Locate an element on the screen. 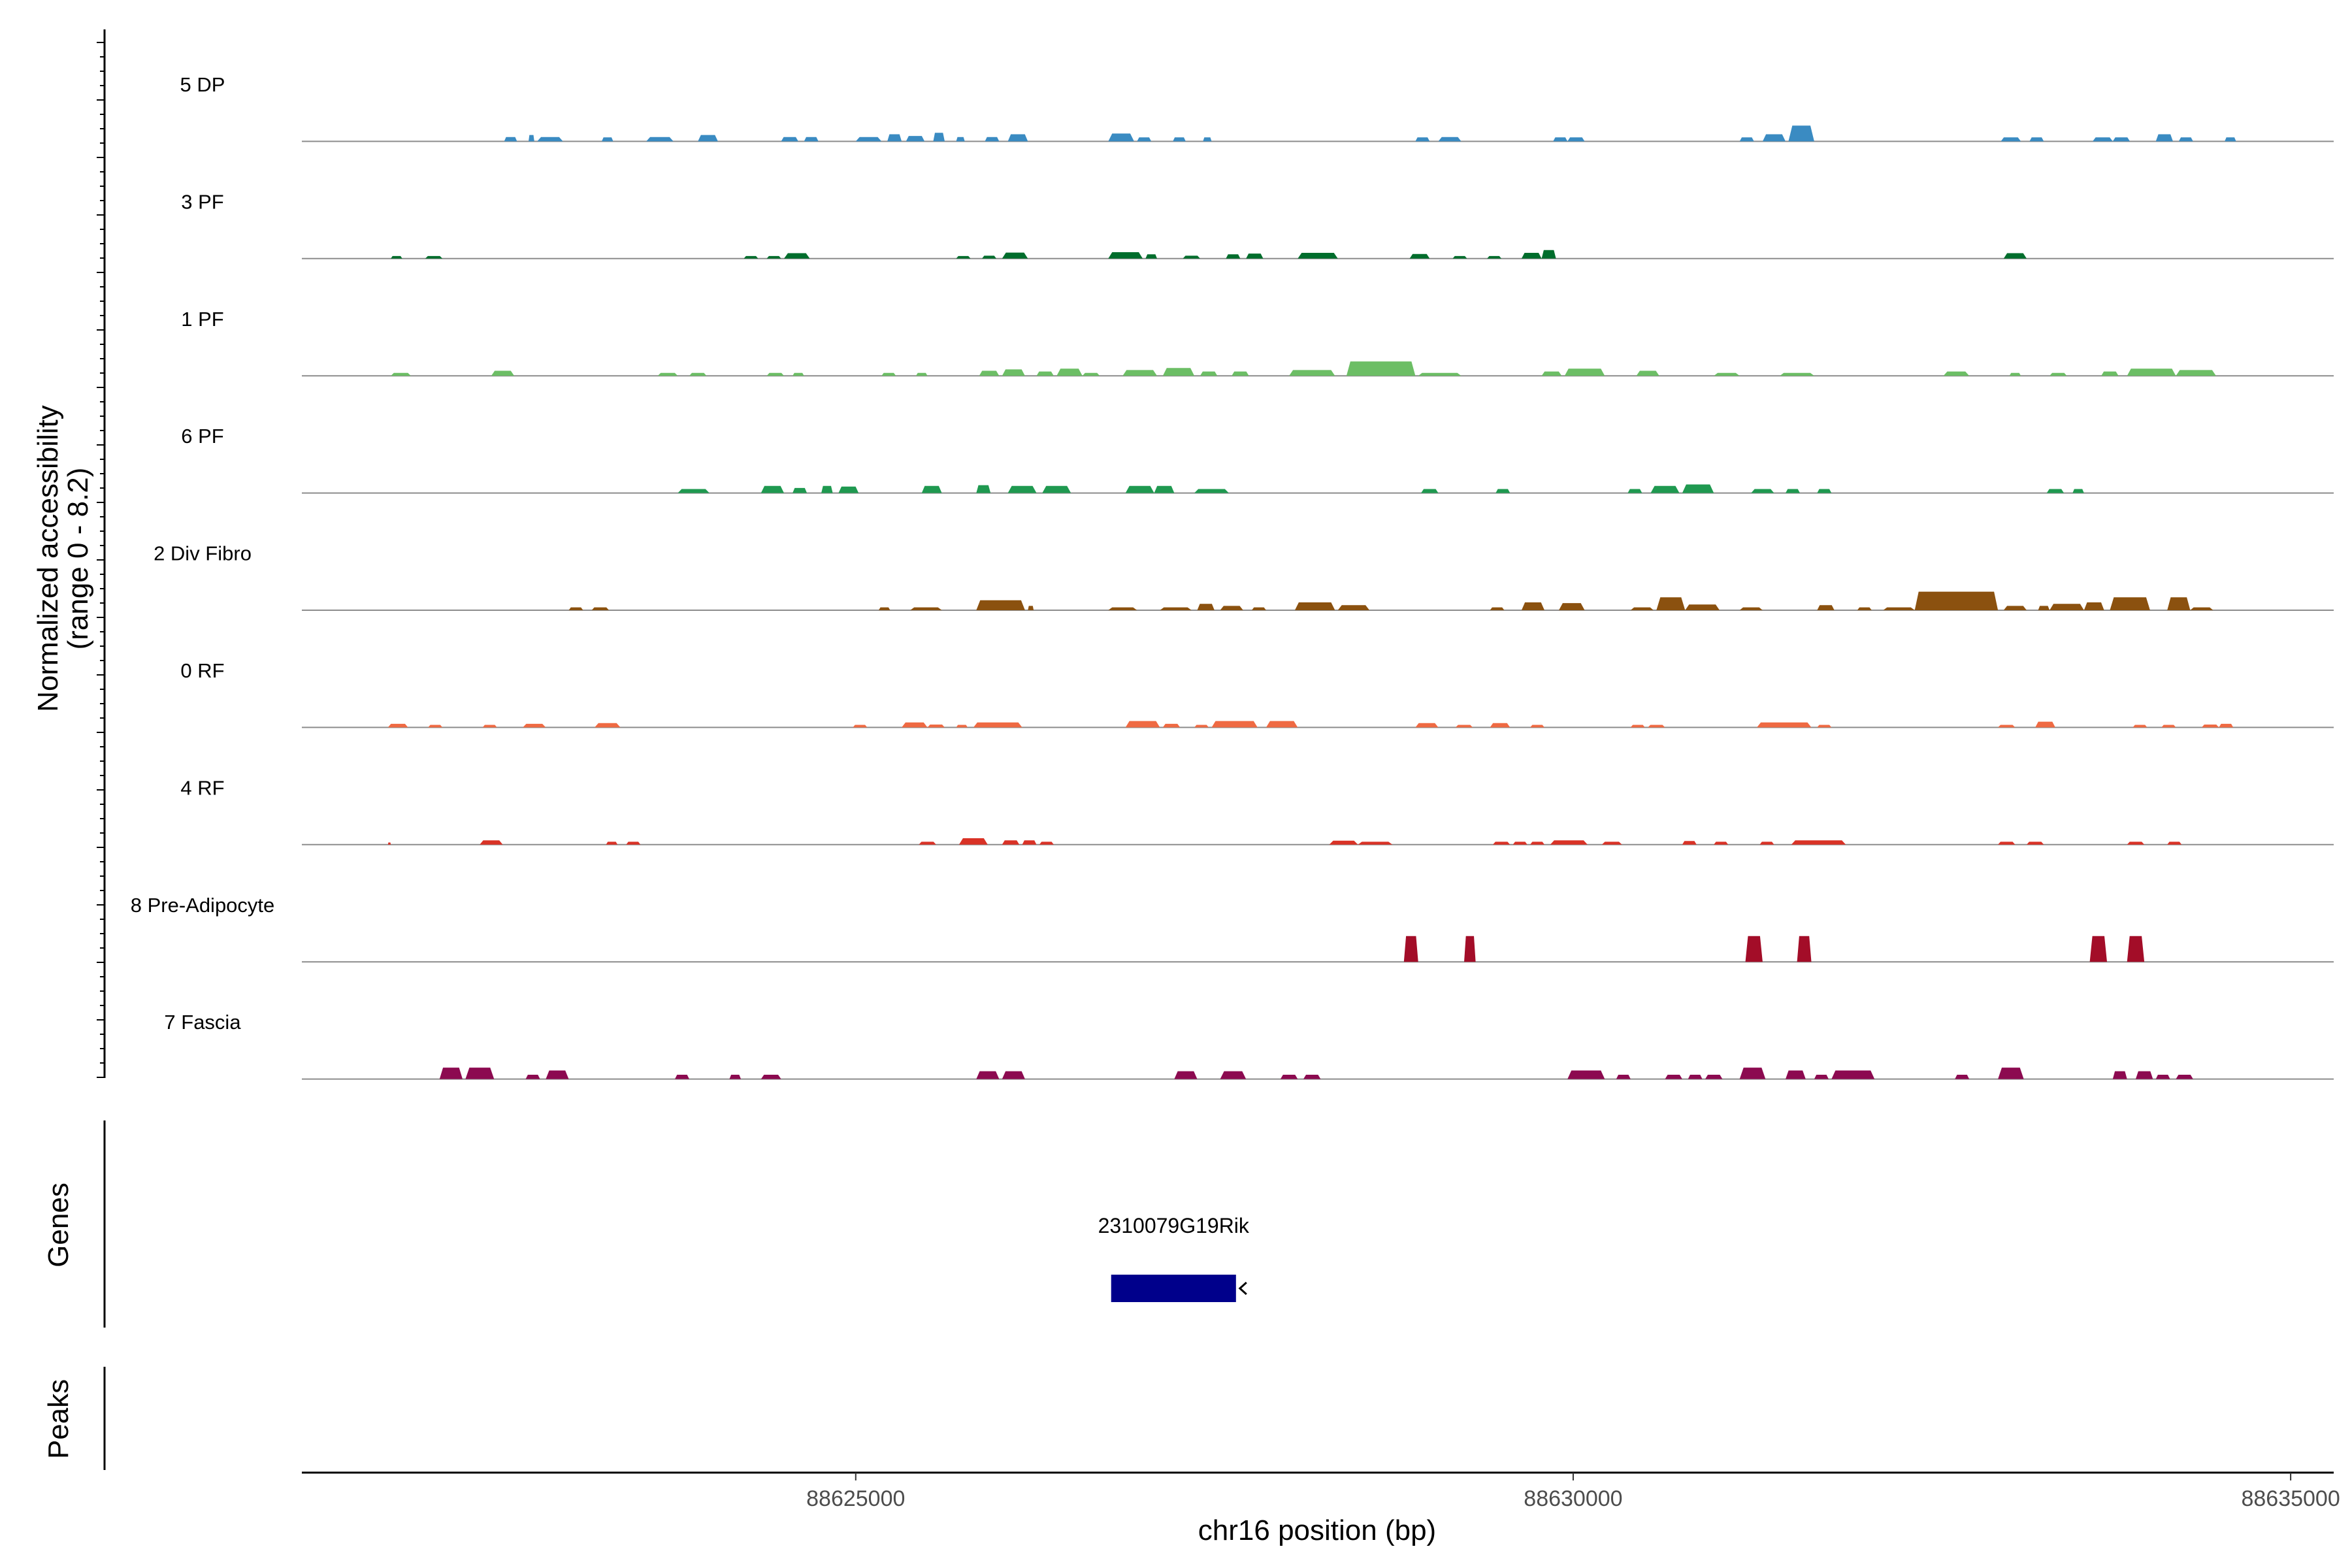 The image size is (2352, 1568). track-3: 1 PF is located at coordinates (1257, 342).